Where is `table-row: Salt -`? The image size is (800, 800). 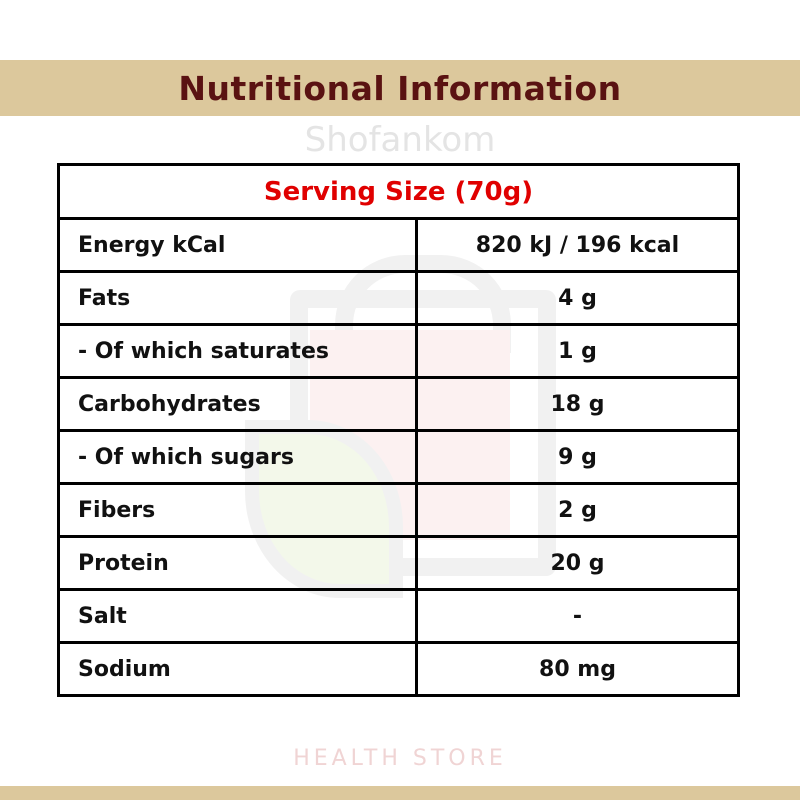 table-row: Salt - is located at coordinates (398, 616).